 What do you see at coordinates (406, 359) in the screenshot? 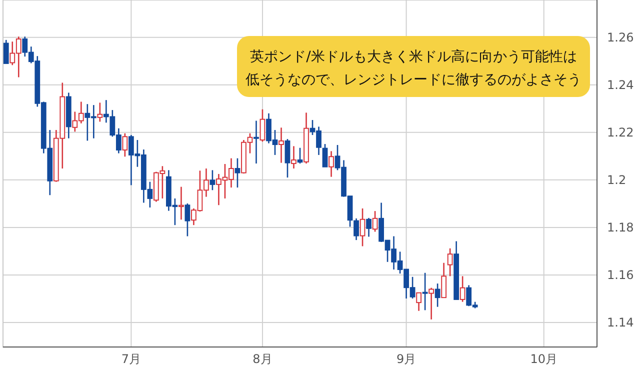
I see `x-tick-label: 9月` at bounding box center [406, 359].